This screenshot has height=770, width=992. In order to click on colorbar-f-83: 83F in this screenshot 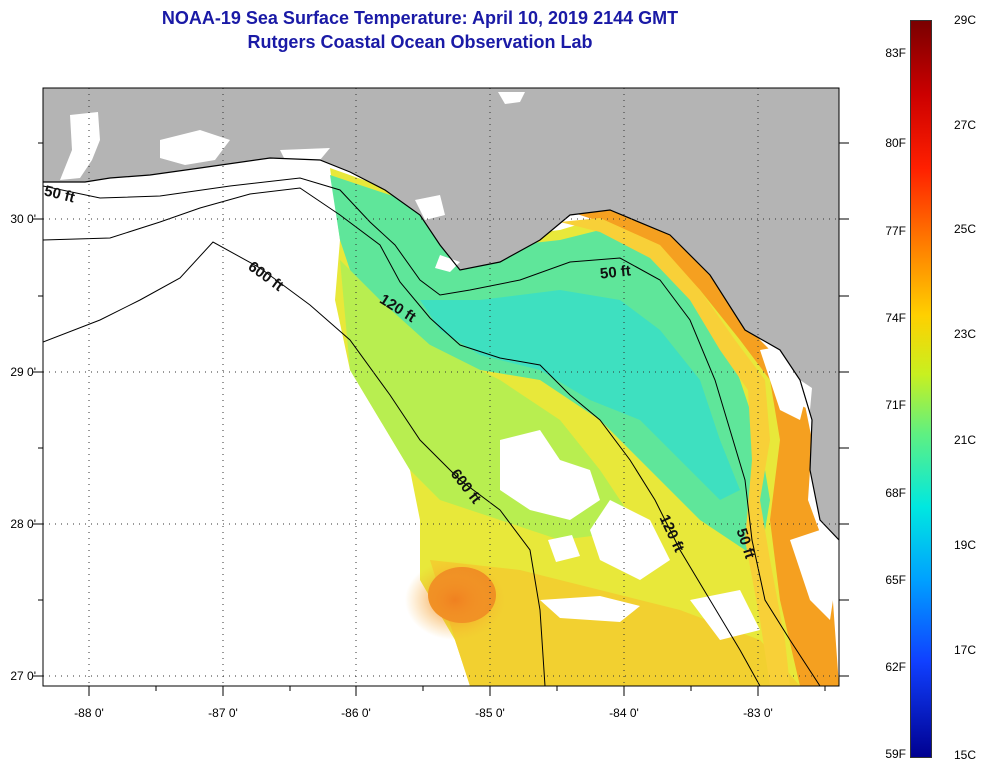, I will do `click(895, 53)`.